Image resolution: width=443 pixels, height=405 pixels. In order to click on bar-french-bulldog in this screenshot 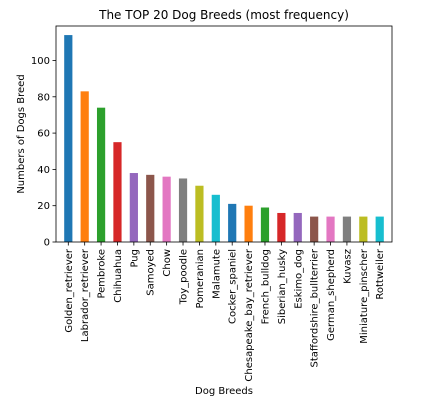, I will do `click(265, 224)`.